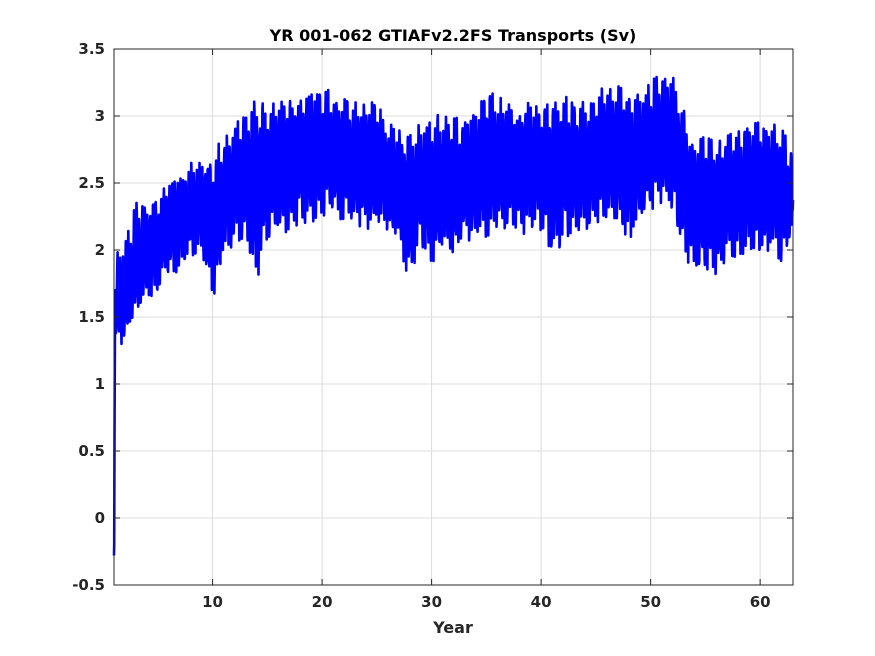 The width and height of the screenshot is (875, 656). What do you see at coordinates (91, 451) in the screenshot?
I see `y-tick-label: 0.5` at bounding box center [91, 451].